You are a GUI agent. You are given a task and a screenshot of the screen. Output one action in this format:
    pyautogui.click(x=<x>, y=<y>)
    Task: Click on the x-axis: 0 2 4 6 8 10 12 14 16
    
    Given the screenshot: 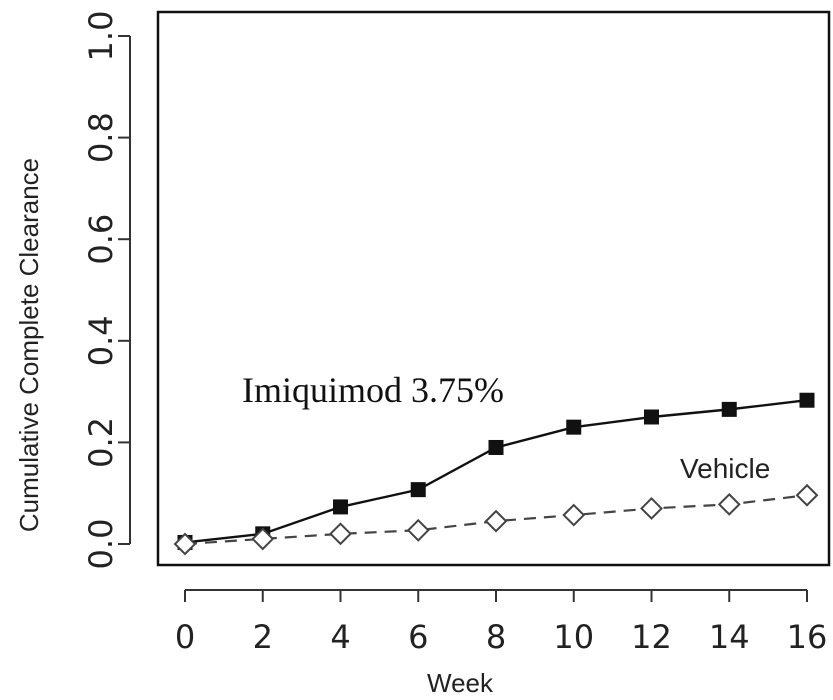 What is the action you would take?
    pyautogui.click(x=501, y=622)
    